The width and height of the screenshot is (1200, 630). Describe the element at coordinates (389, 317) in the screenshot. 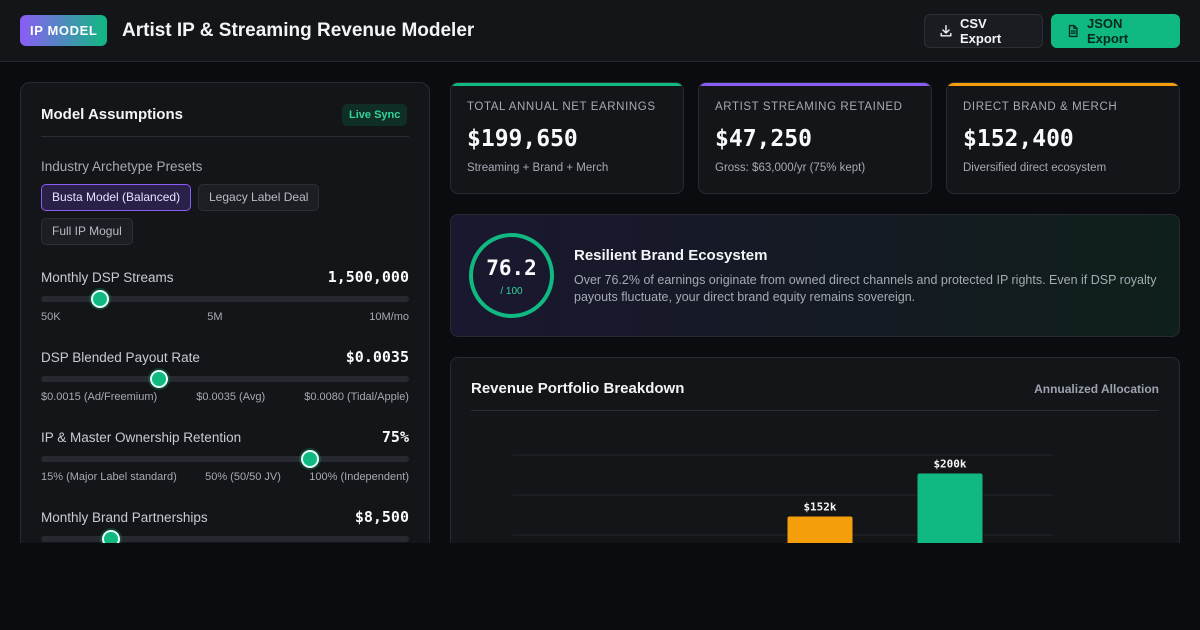

I see `tick-label: 10M/mo` at that location.